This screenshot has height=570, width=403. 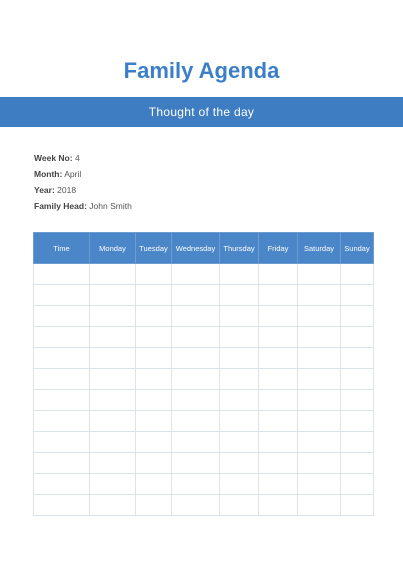 I want to click on header-monday: Monday, so click(x=112, y=248).